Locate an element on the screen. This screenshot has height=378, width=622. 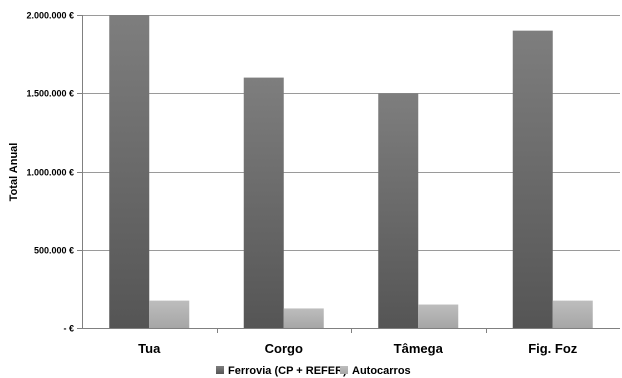
legend: Ferrovia (CP + REFER) Autocarros is located at coordinates (313, 371).